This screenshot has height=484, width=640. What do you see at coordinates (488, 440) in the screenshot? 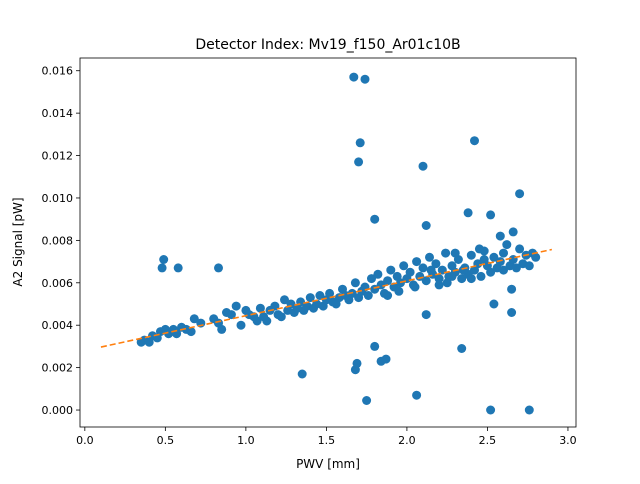
I see `x-tick-label: 2.5` at bounding box center [488, 440].